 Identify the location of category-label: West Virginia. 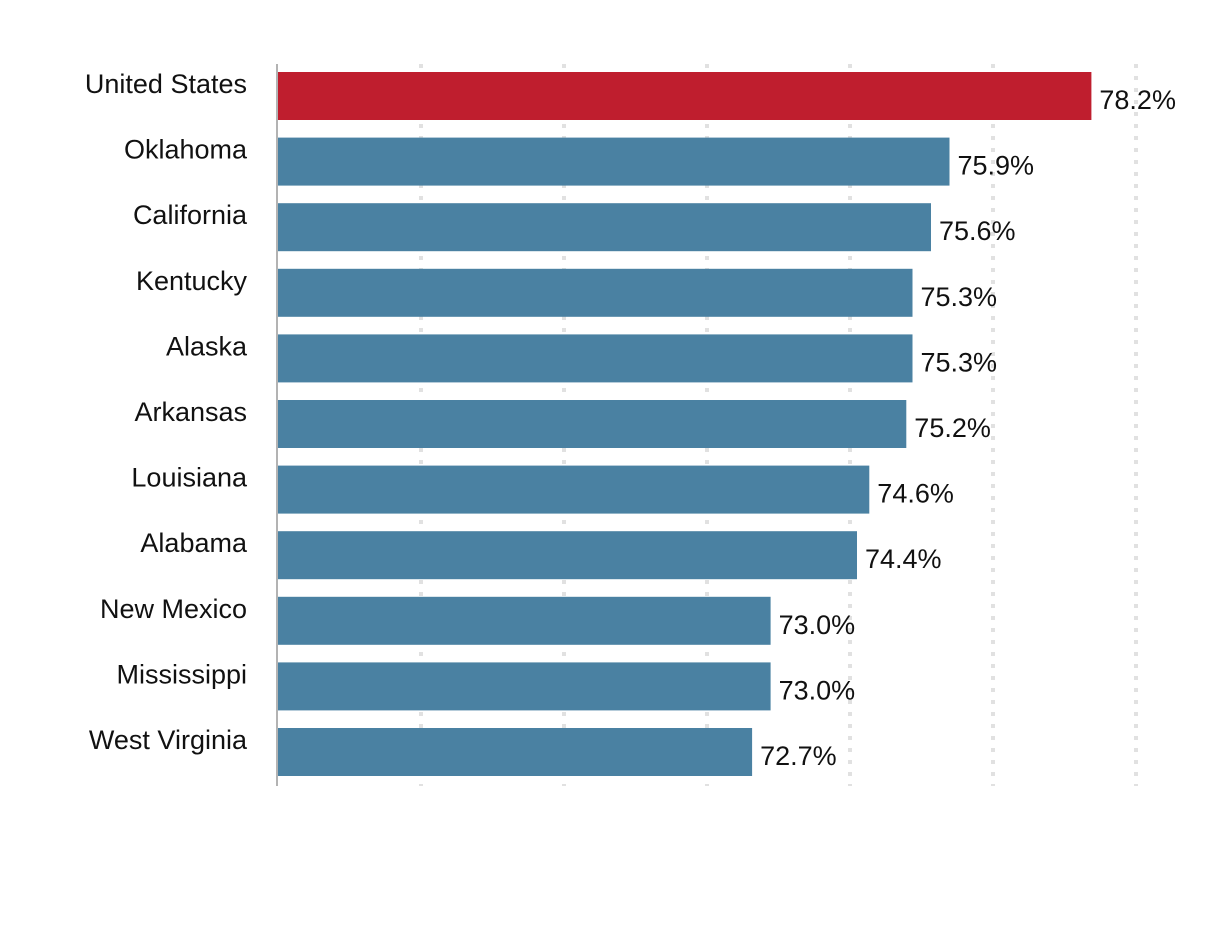
(168, 740).